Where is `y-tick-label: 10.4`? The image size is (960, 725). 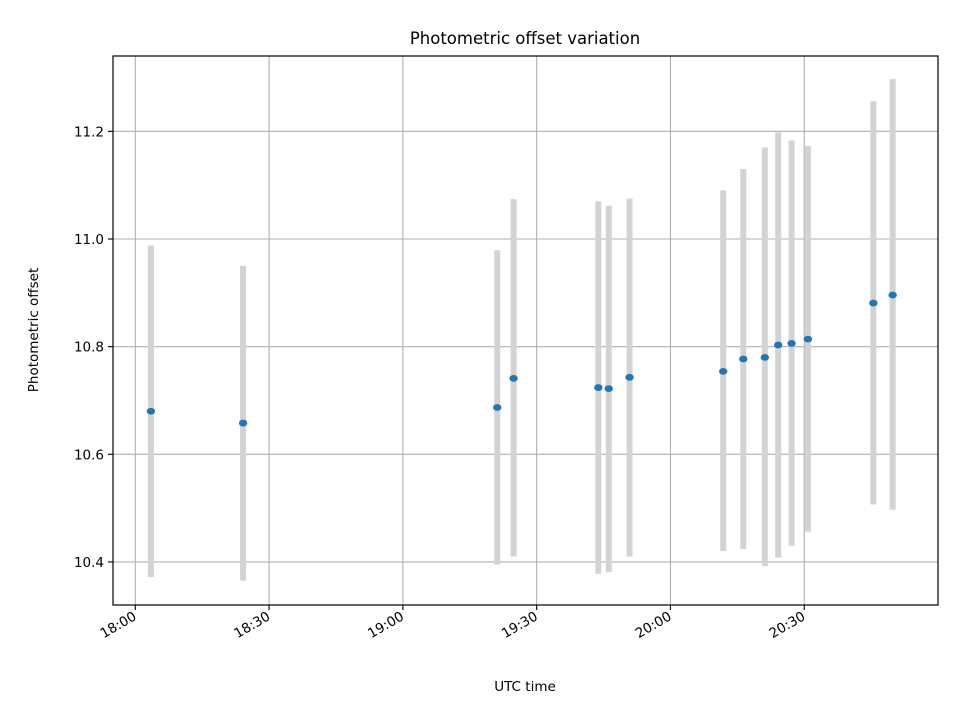 y-tick-label: 10.4 is located at coordinates (89, 563).